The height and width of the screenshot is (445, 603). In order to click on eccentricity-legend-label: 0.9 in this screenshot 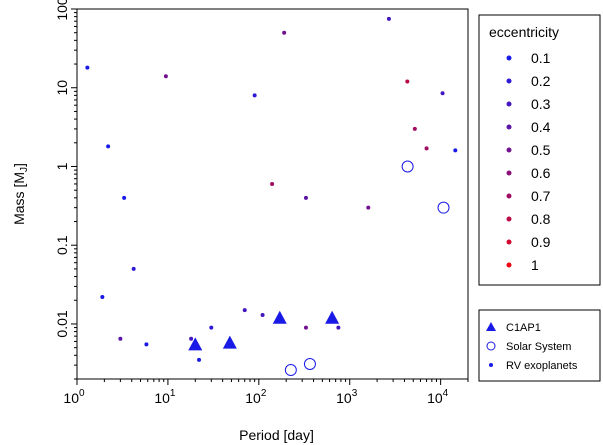, I will do `click(541, 242)`.